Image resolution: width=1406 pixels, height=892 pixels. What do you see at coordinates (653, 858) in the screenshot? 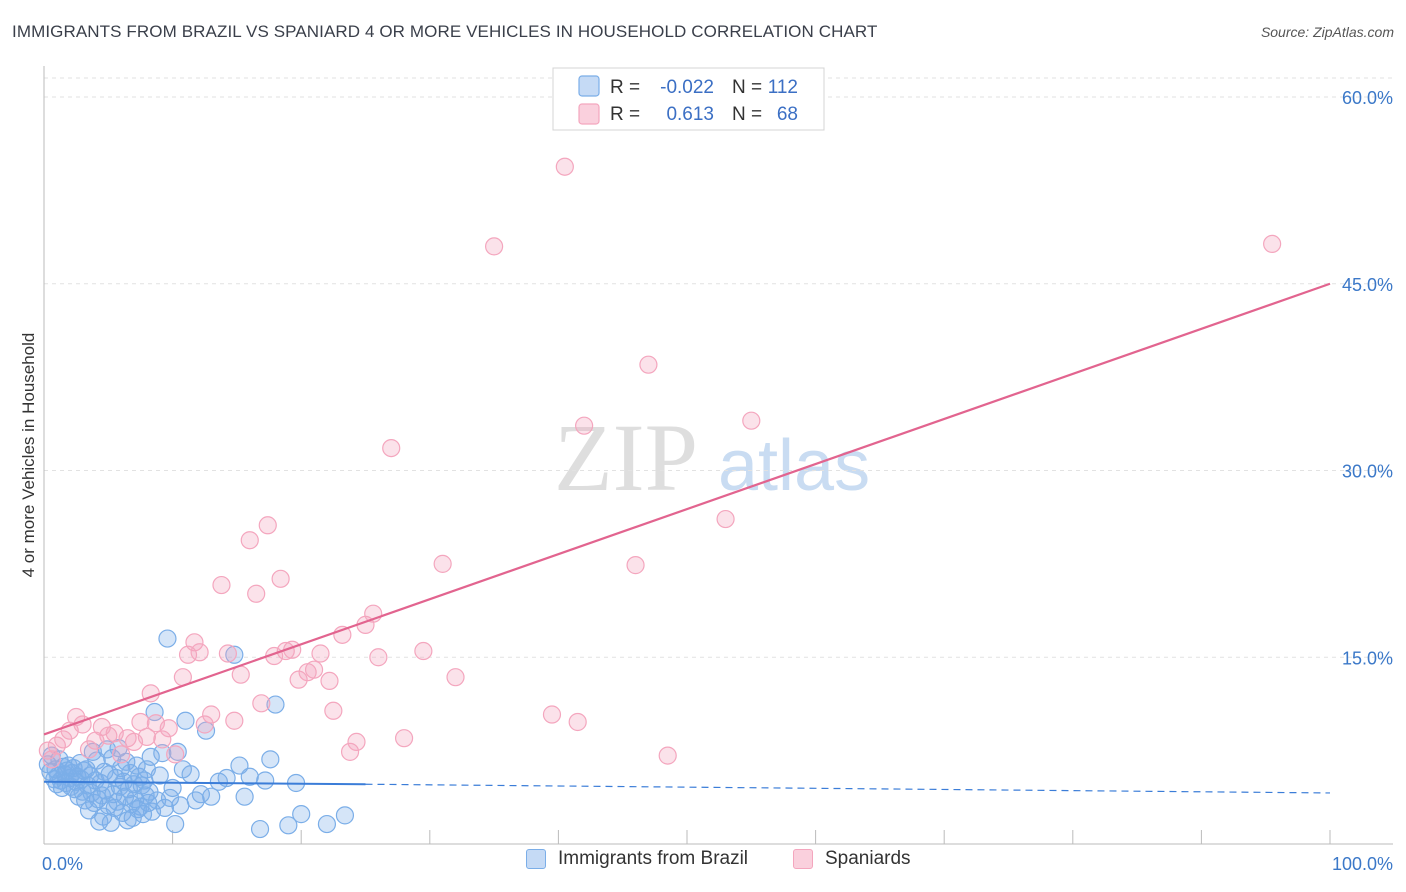
I see `legend-label-brazil: Immigrants from Brazil` at bounding box center [653, 858].